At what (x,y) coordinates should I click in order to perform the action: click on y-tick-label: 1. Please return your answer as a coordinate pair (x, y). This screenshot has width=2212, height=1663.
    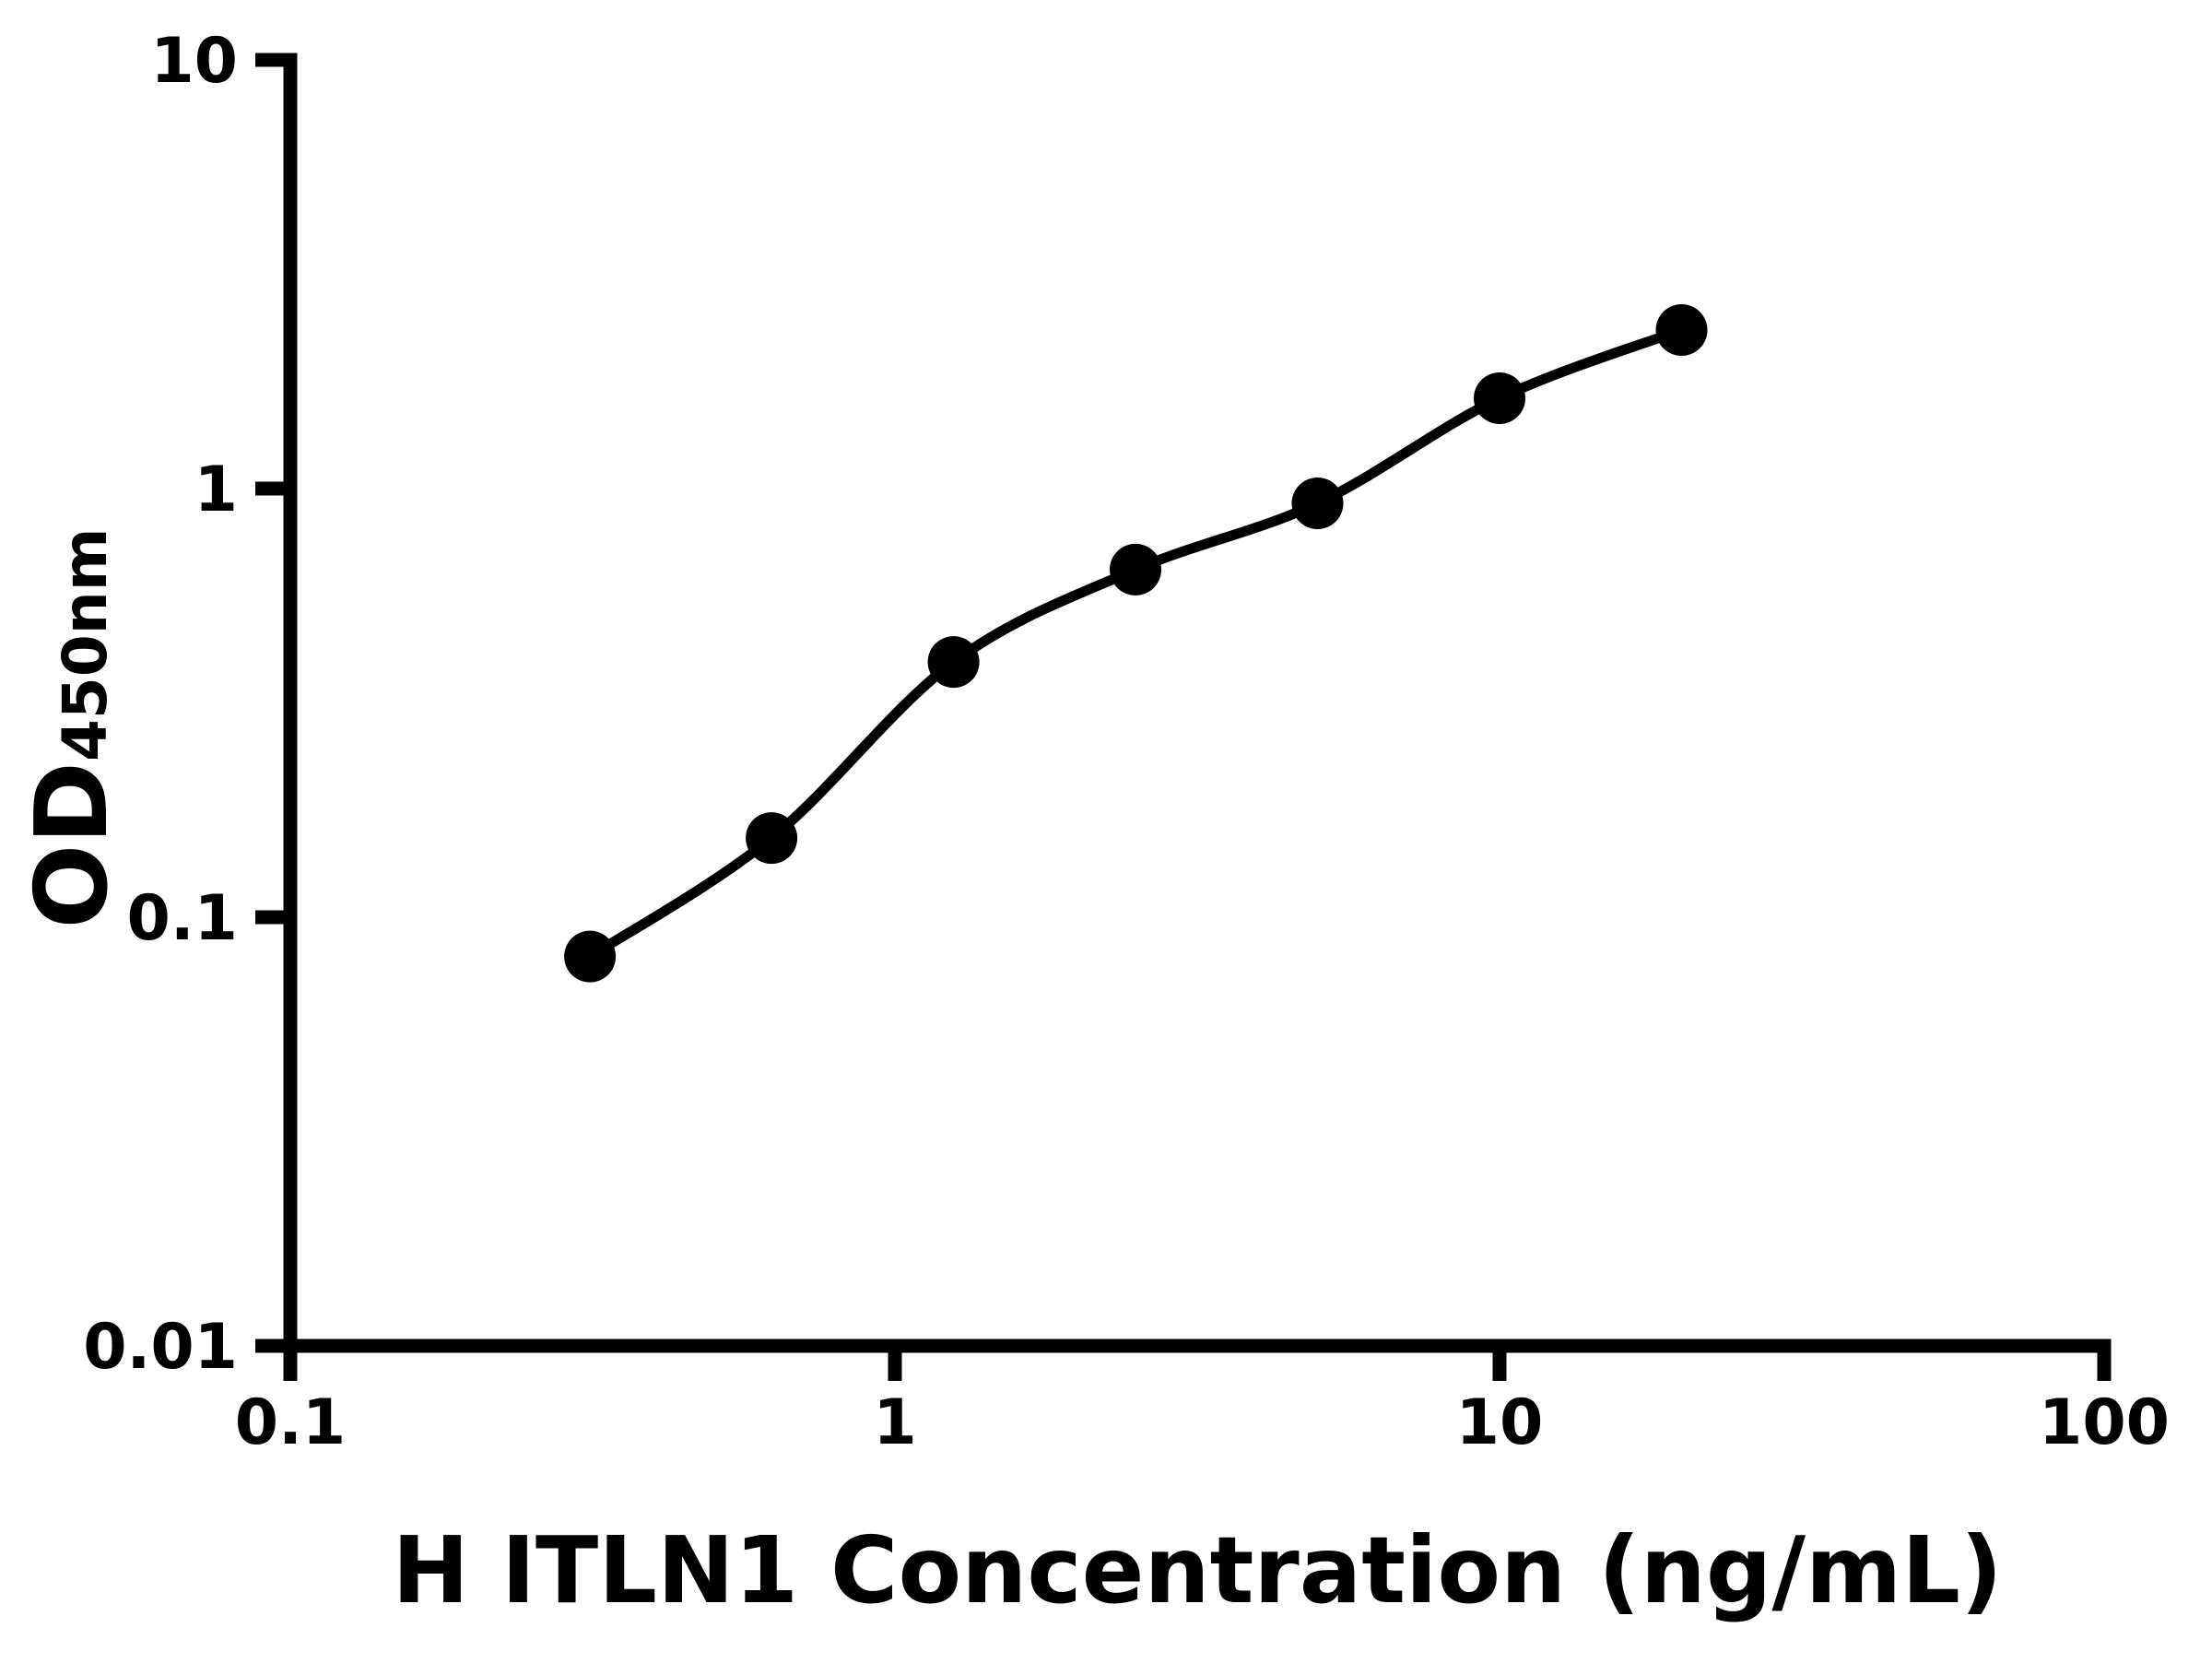
    Looking at the image, I should click on (216, 490).